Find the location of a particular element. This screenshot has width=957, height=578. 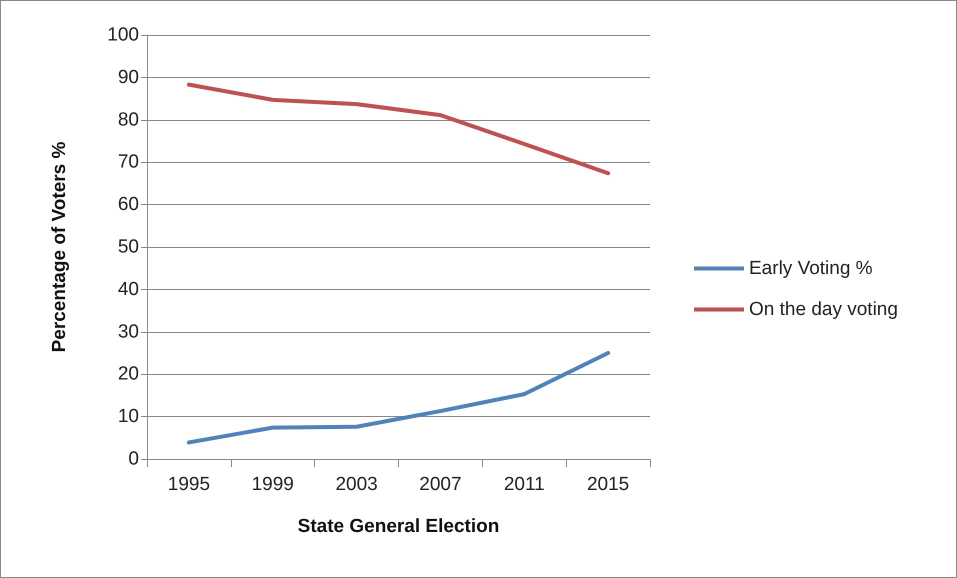

legend-label: Early Voting % is located at coordinates (811, 268).